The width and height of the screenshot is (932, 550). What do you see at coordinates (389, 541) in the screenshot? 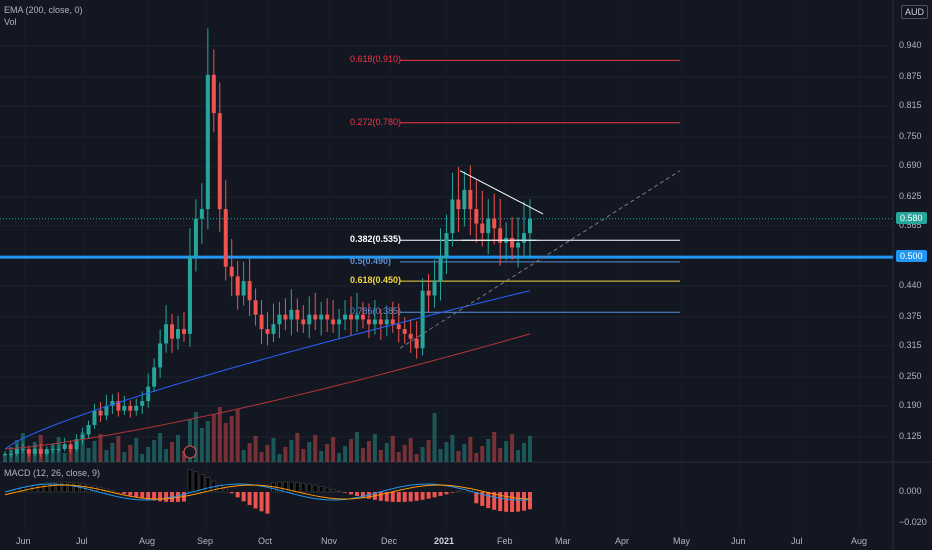
I see `time-tick-label: Dec` at bounding box center [389, 541].